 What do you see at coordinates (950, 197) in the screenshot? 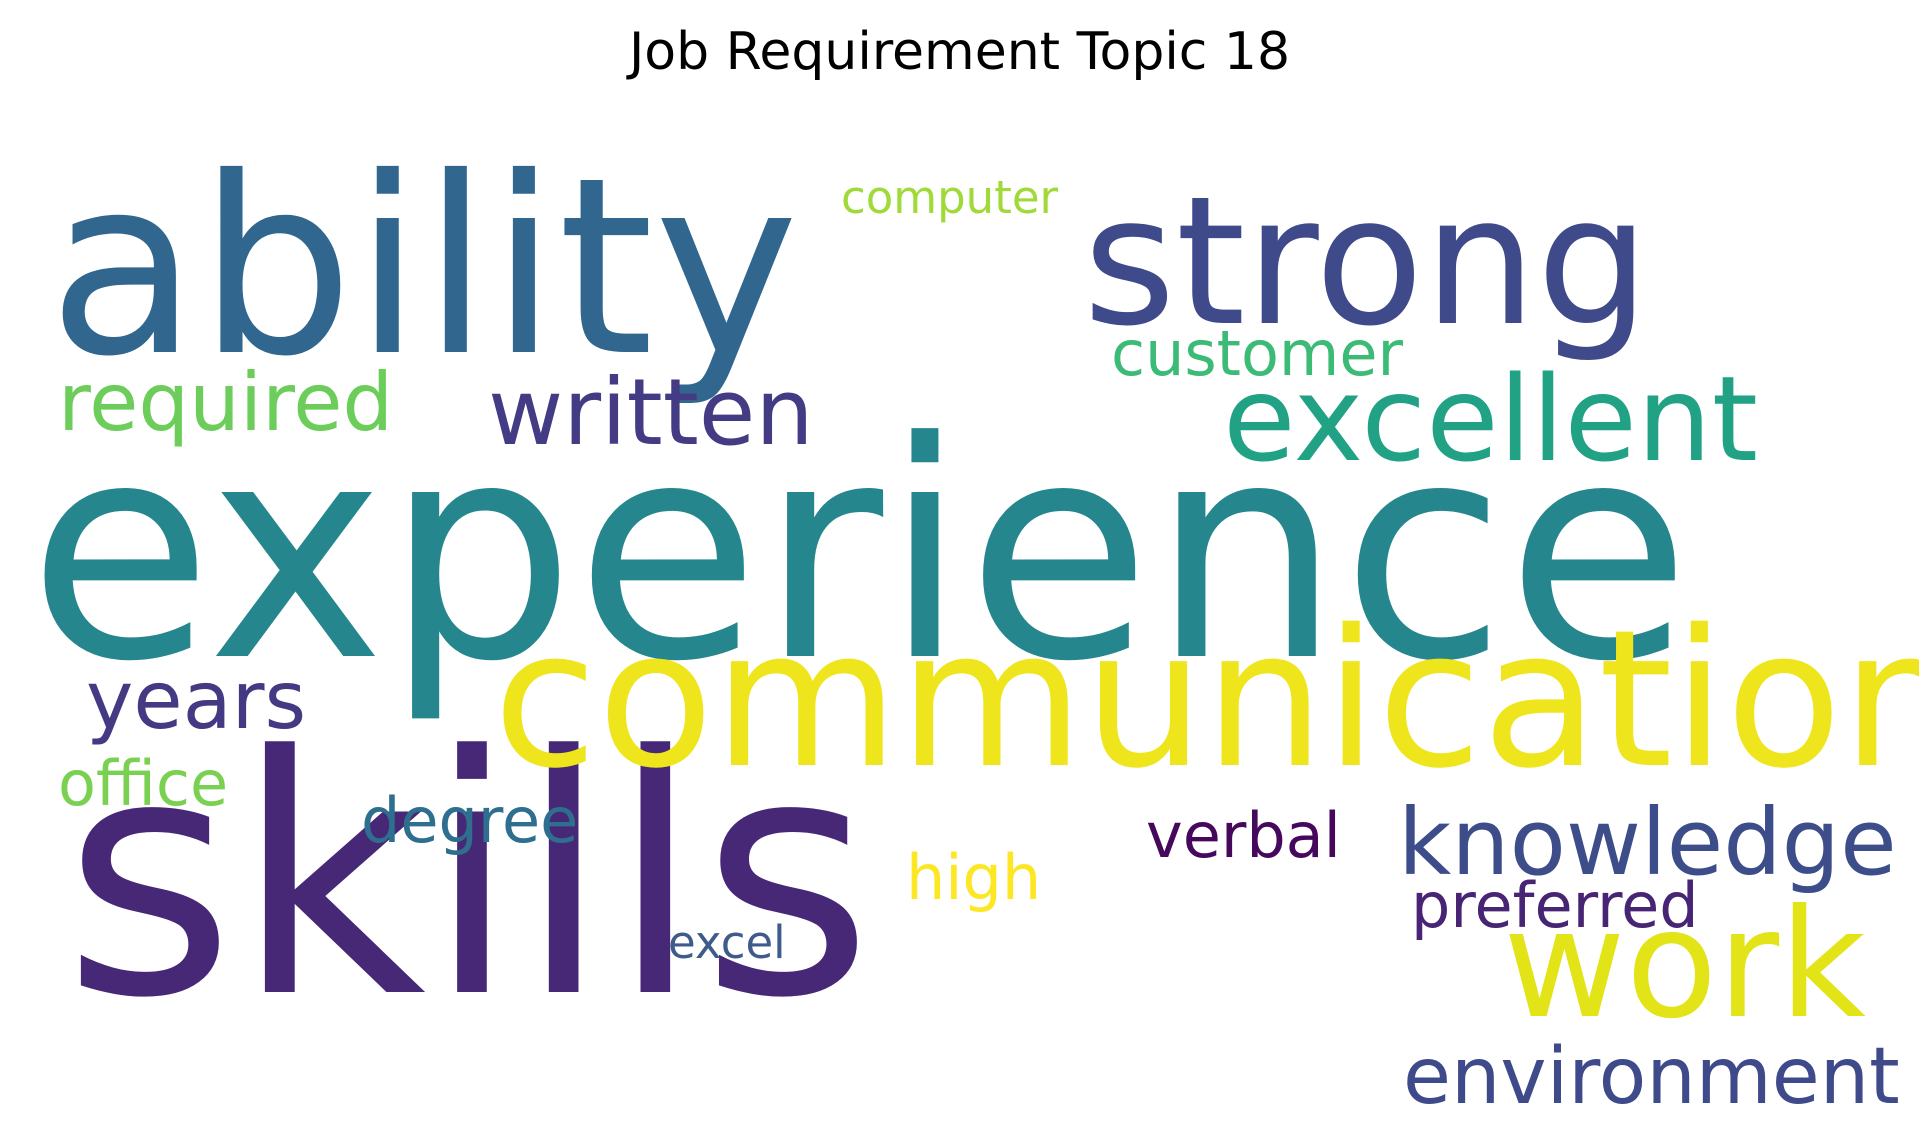
I see `word-computer: computer` at bounding box center [950, 197].